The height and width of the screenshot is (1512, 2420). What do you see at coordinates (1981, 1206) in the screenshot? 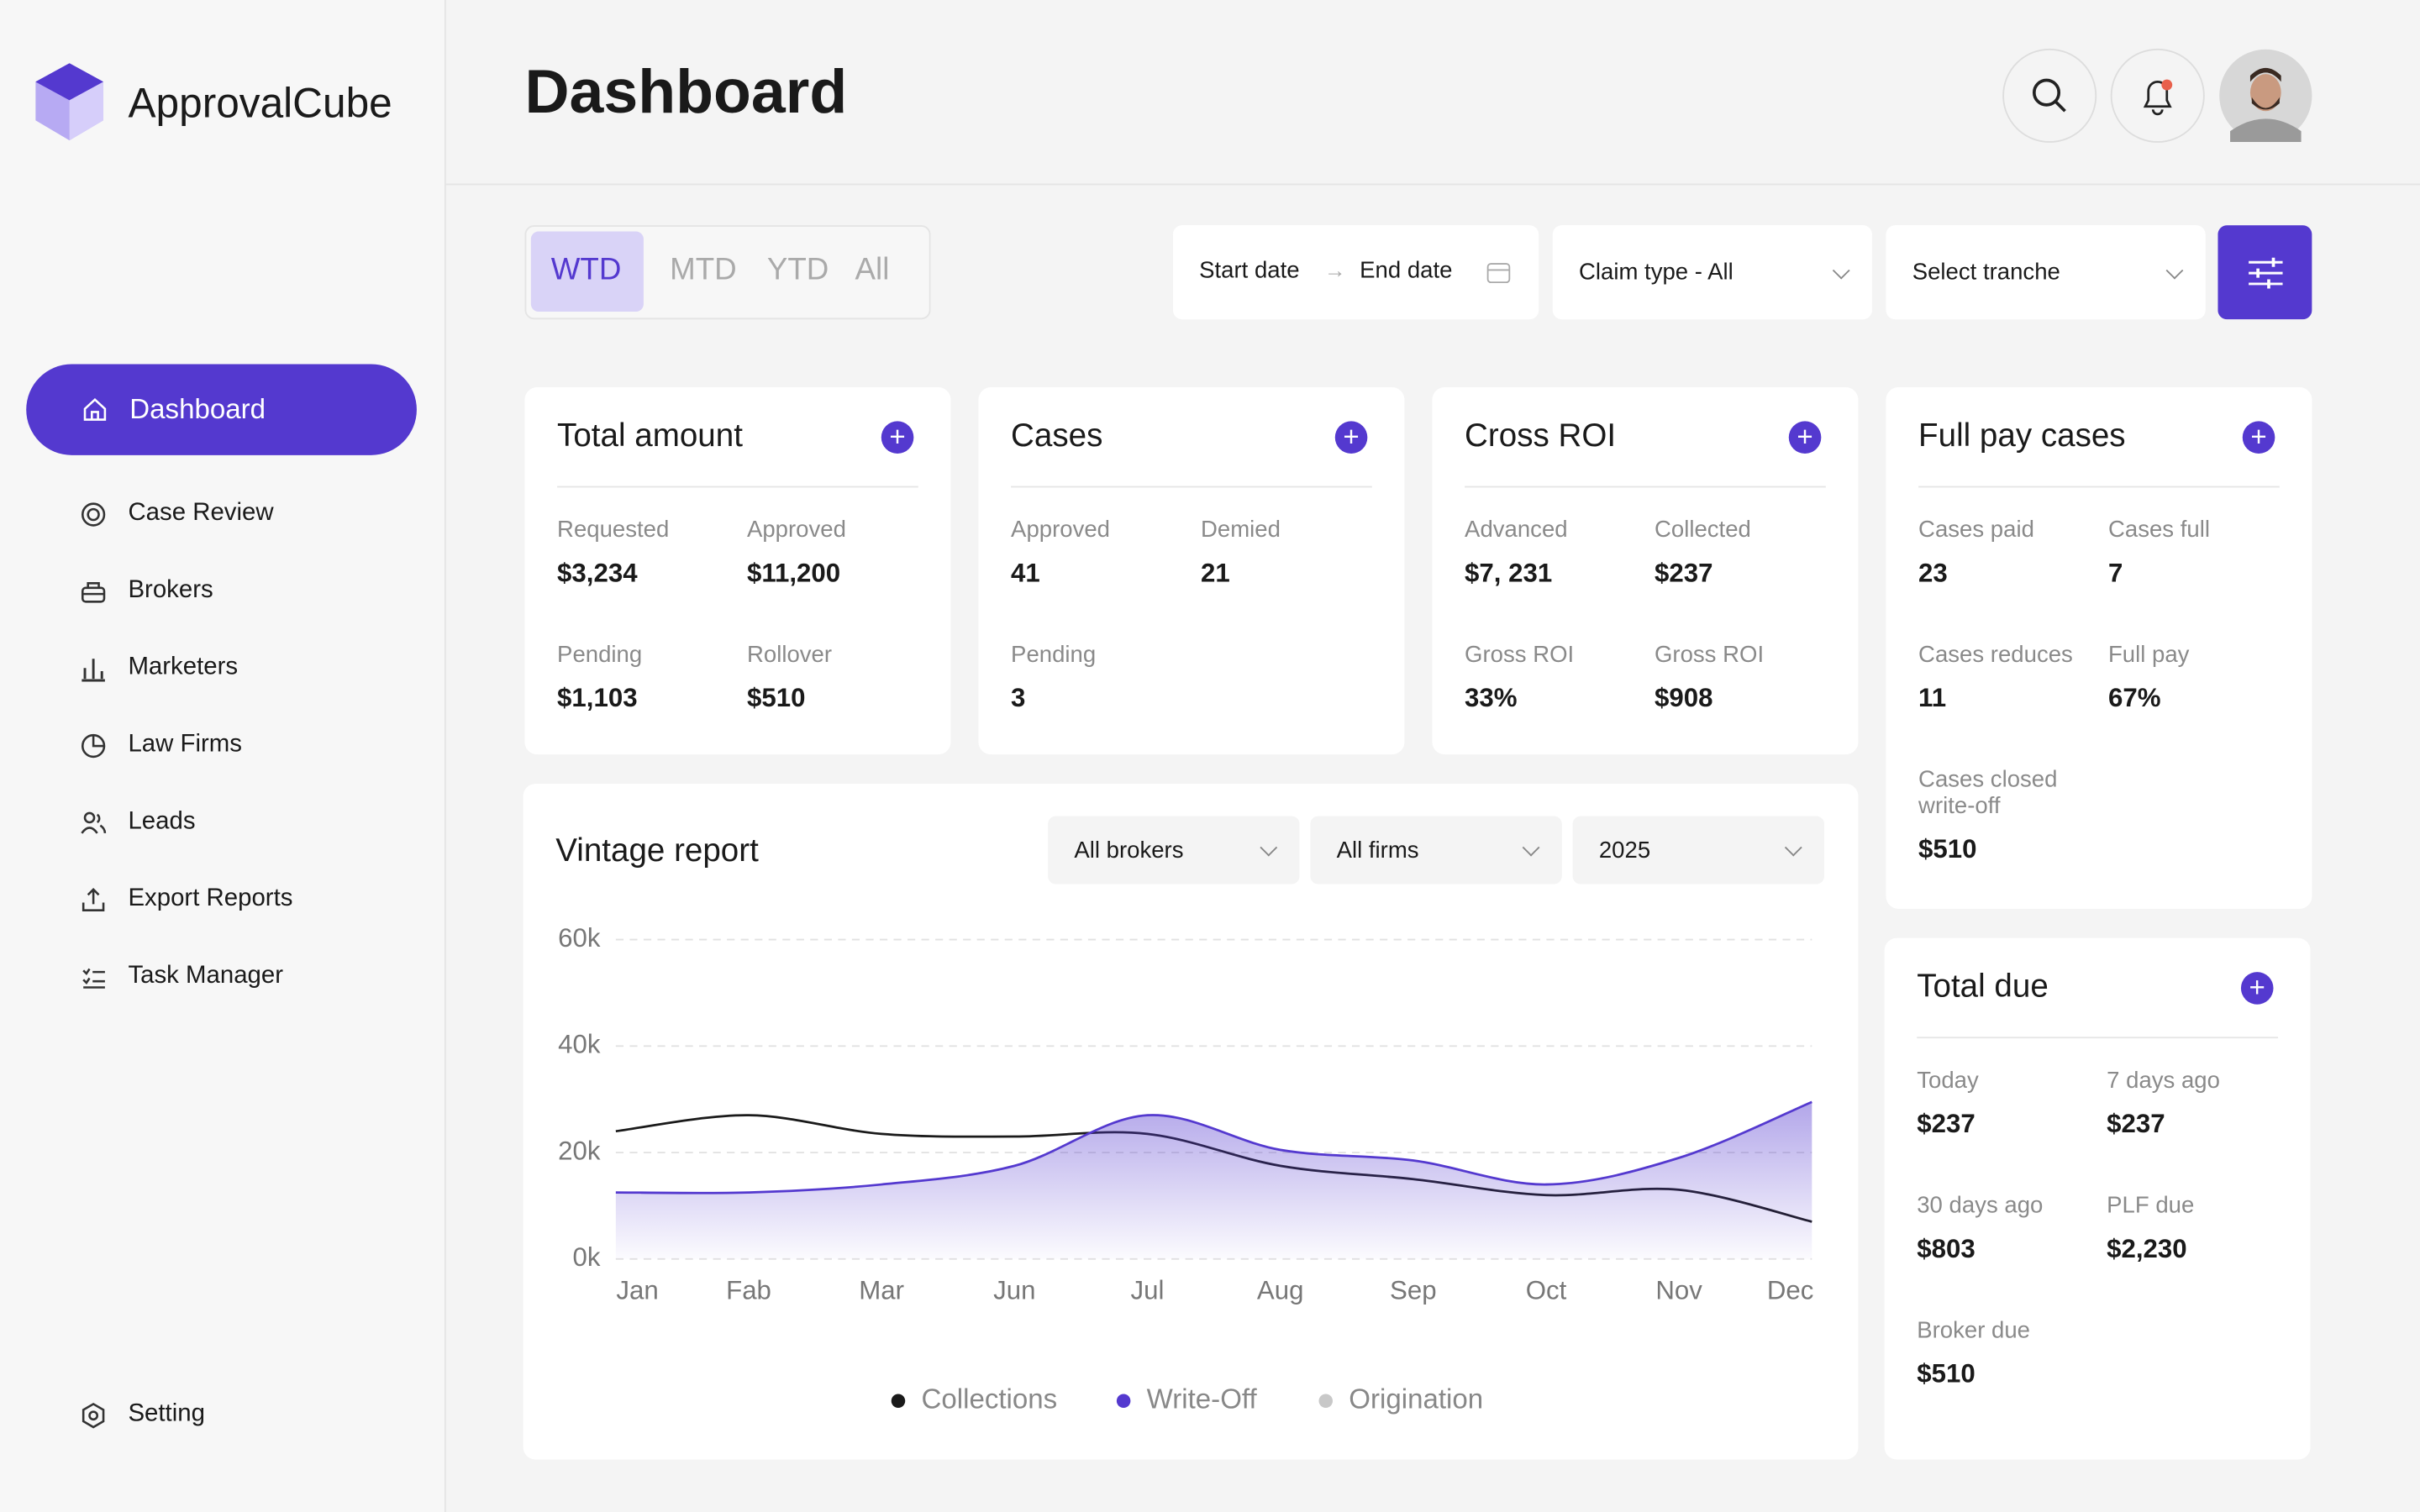
I see `field-label: 30 days ago` at bounding box center [1981, 1206].